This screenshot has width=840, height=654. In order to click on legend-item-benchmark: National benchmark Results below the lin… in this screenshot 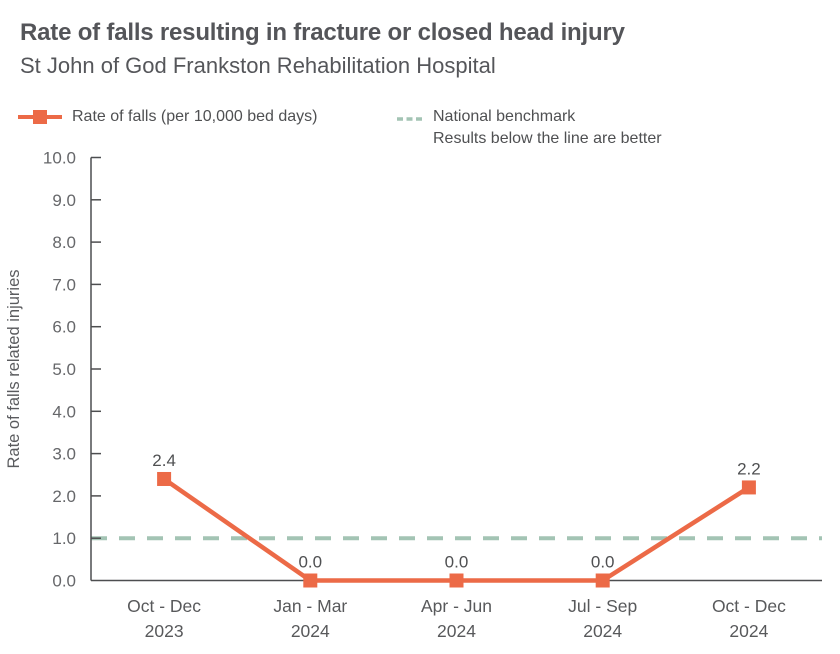, I will do `click(529, 128)`.